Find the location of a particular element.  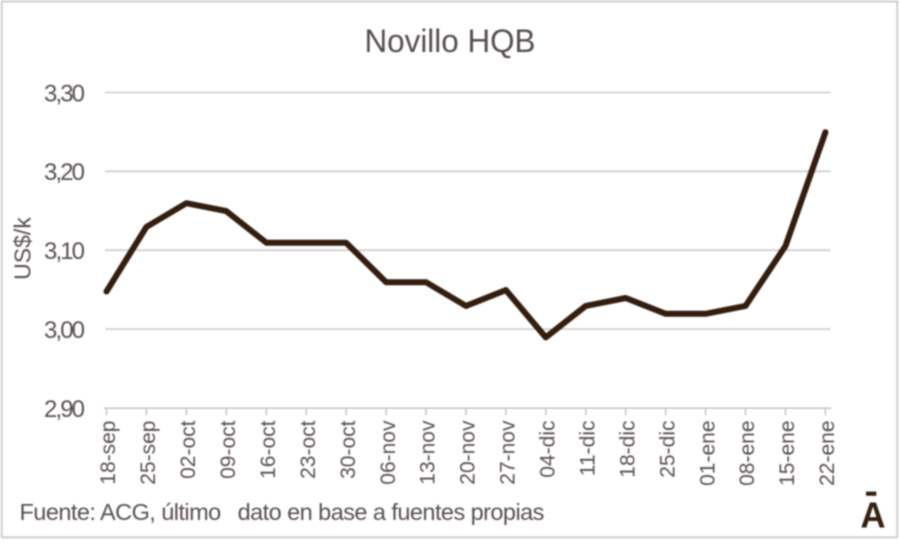

svg-text: 09-oct is located at coordinates (228, 449).